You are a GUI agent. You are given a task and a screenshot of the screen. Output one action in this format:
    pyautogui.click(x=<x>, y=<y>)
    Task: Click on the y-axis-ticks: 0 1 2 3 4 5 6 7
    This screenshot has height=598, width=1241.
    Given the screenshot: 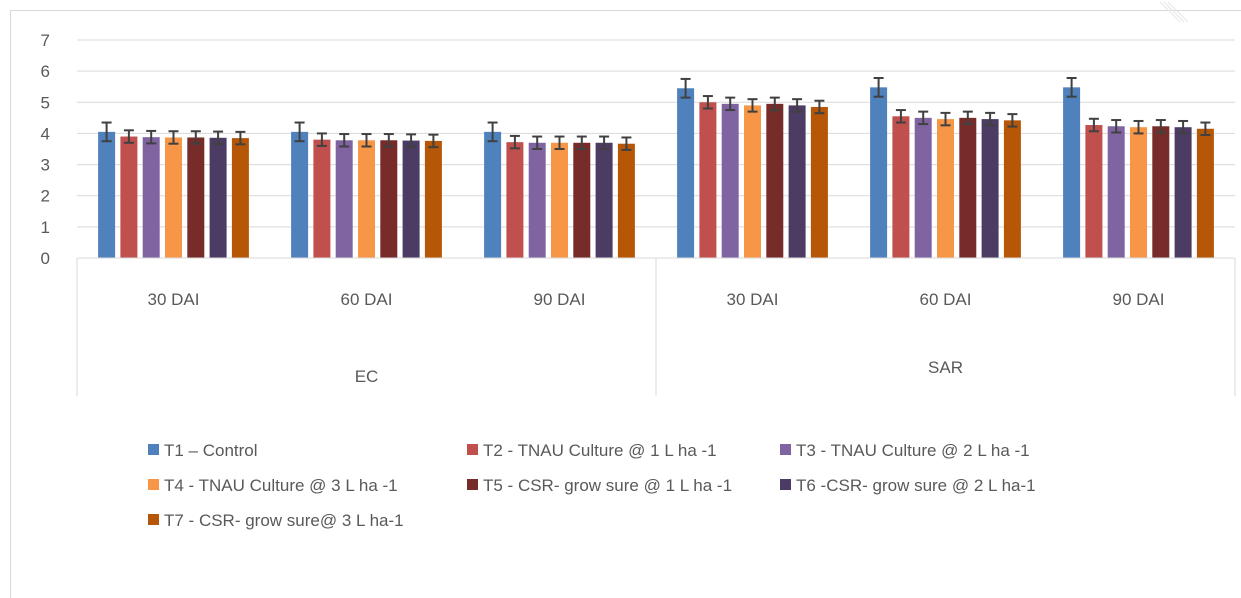 What is the action you would take?
    pyautogui.click(x=45, y=149)
    